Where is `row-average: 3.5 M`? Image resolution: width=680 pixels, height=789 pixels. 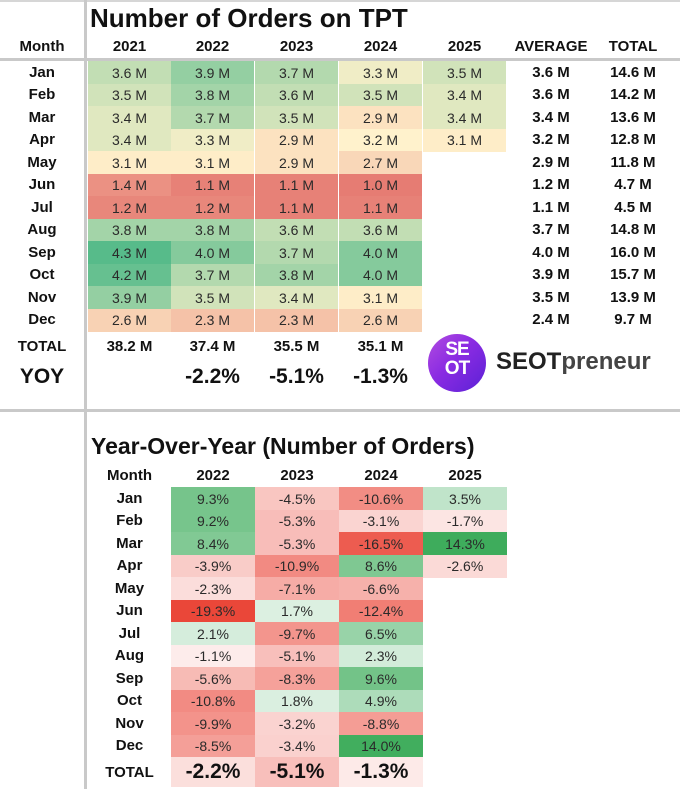
row-average: 3.5 M is located at coordinates (551, 297).